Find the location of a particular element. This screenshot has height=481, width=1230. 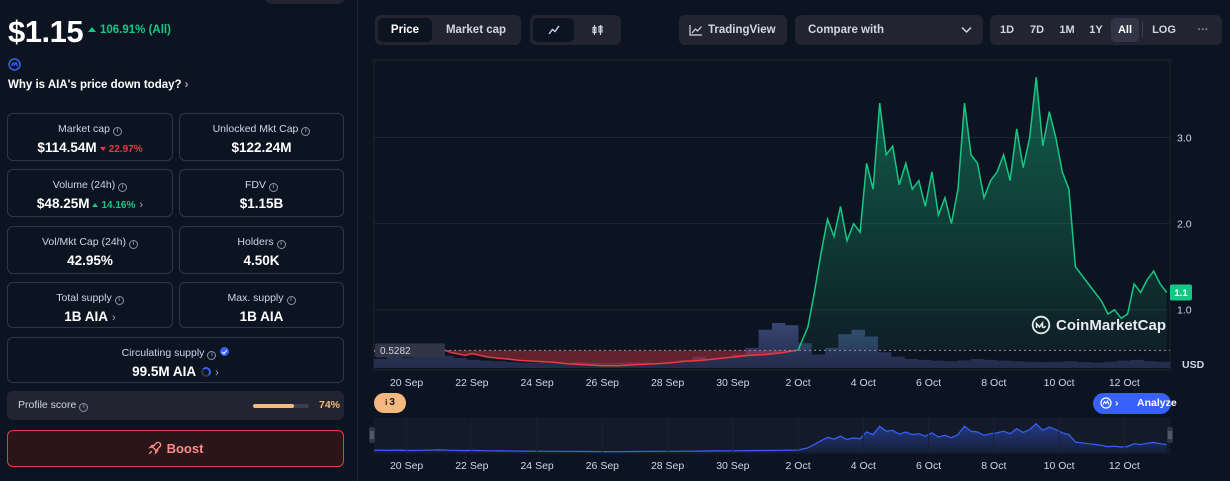

navigator-line is located at coordinates (770, 437).